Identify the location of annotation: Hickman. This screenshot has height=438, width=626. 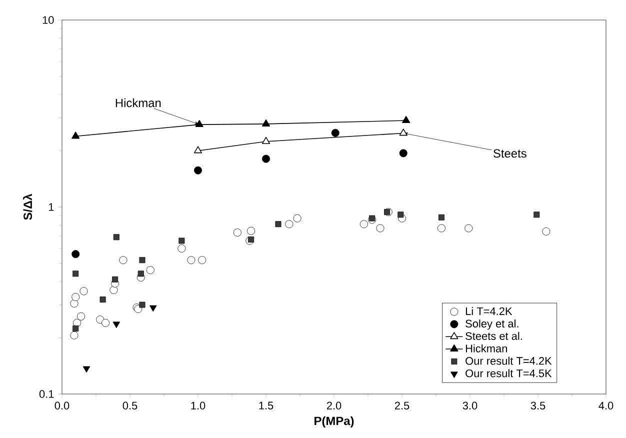
(138, 103).